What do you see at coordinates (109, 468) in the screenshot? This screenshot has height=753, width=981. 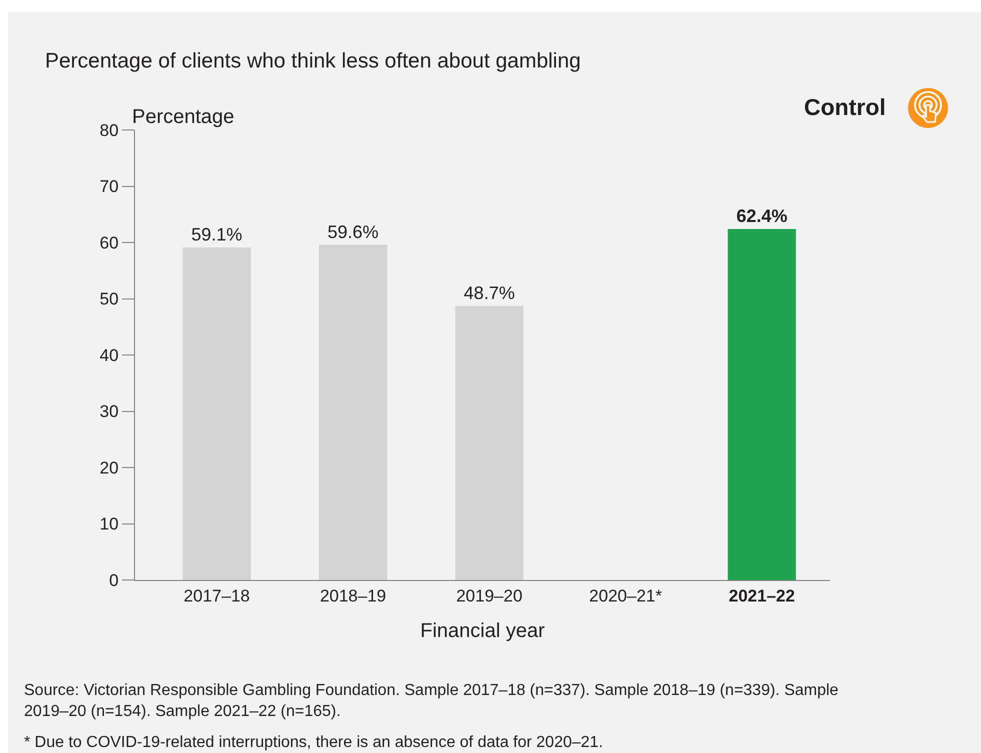 I see `y-tick-label: 20` at bounding box center [109, 468].